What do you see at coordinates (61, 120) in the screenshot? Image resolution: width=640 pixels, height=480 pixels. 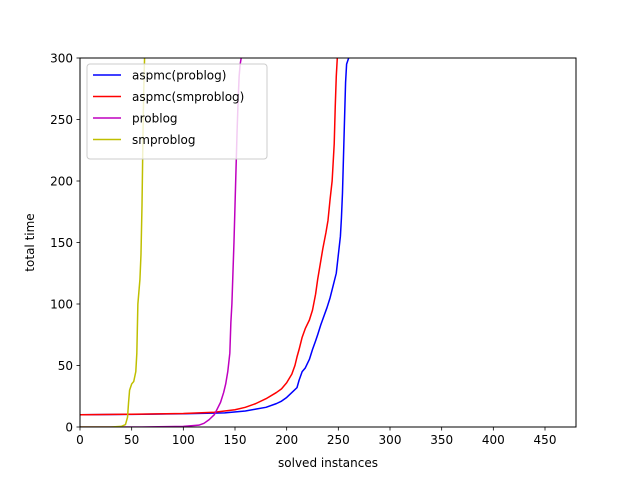 I see `y-tick-label: 250` at bounding box center [61, 120].